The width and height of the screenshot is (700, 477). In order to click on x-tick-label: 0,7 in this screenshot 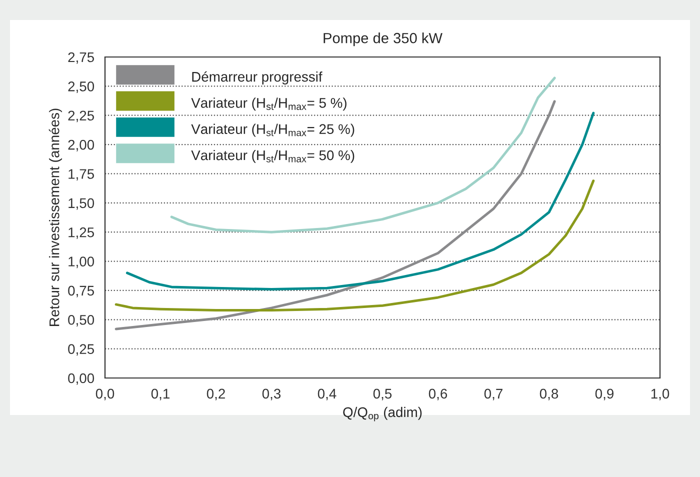, I will do `click(493, 394)`.